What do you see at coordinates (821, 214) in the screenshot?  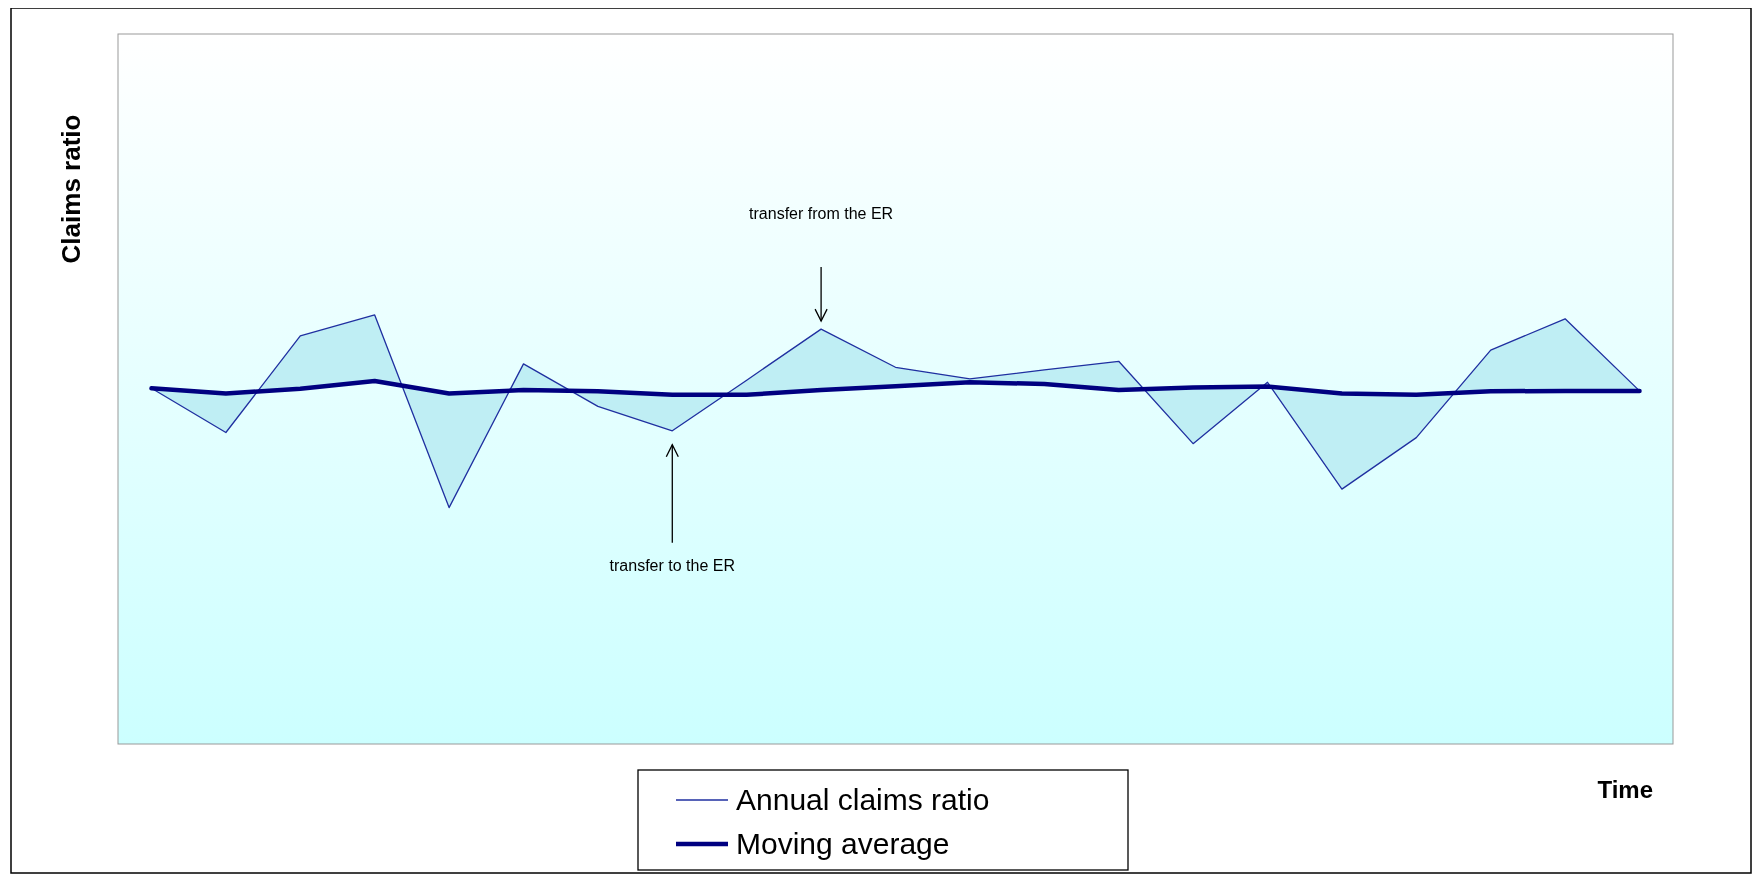 I see `text: transfer from the ER` at bounding box center [821, 214].